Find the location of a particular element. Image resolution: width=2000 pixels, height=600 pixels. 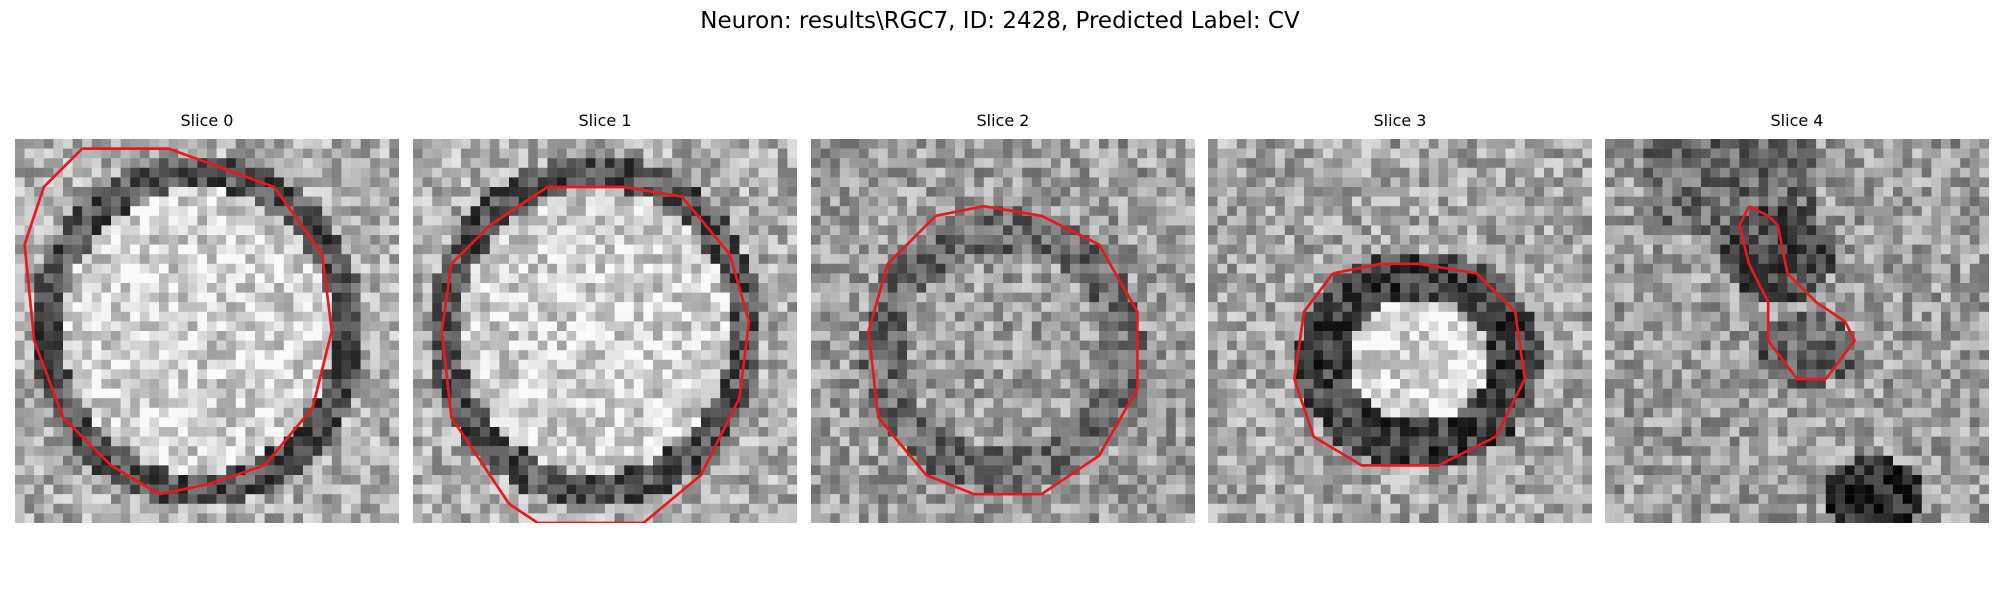

slice-panel-3: Slice 3 is located at coordinates (1400, 316).